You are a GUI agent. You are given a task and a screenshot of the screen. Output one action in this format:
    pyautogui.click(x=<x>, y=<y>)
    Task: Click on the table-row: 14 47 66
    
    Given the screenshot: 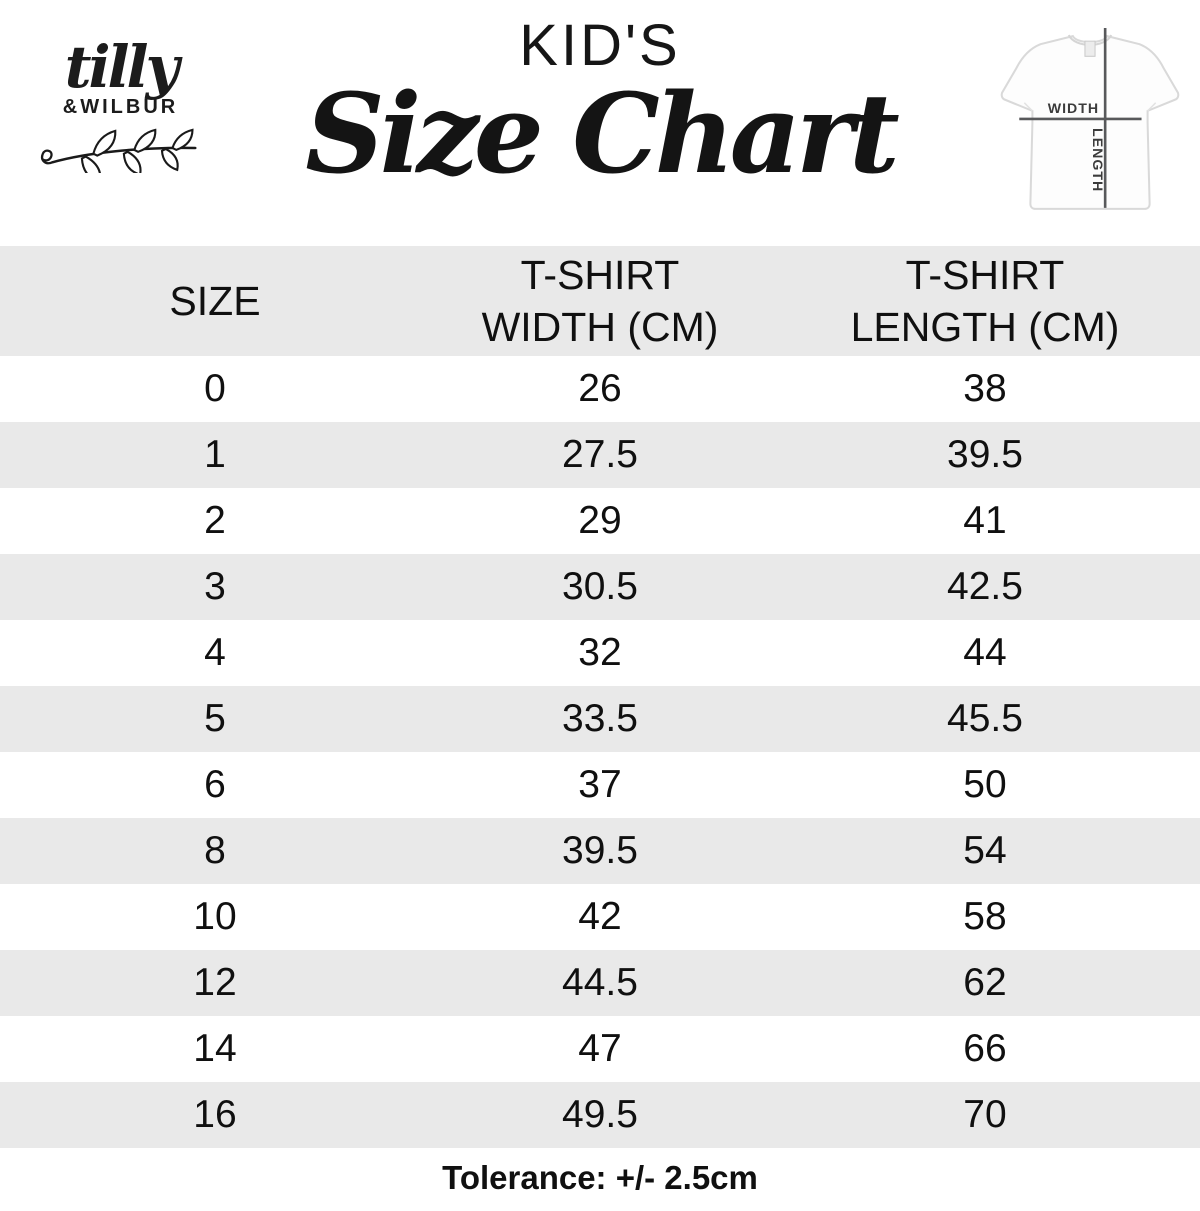 What is the action you would take?
    pyautogui.click(x=600, y=1049)
    